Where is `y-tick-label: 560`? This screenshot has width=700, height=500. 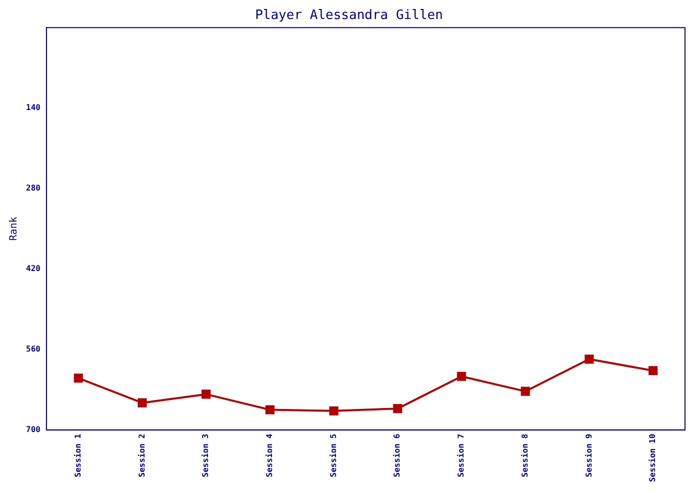
y-tick-label: 560 is located at coordinates (33, 349).